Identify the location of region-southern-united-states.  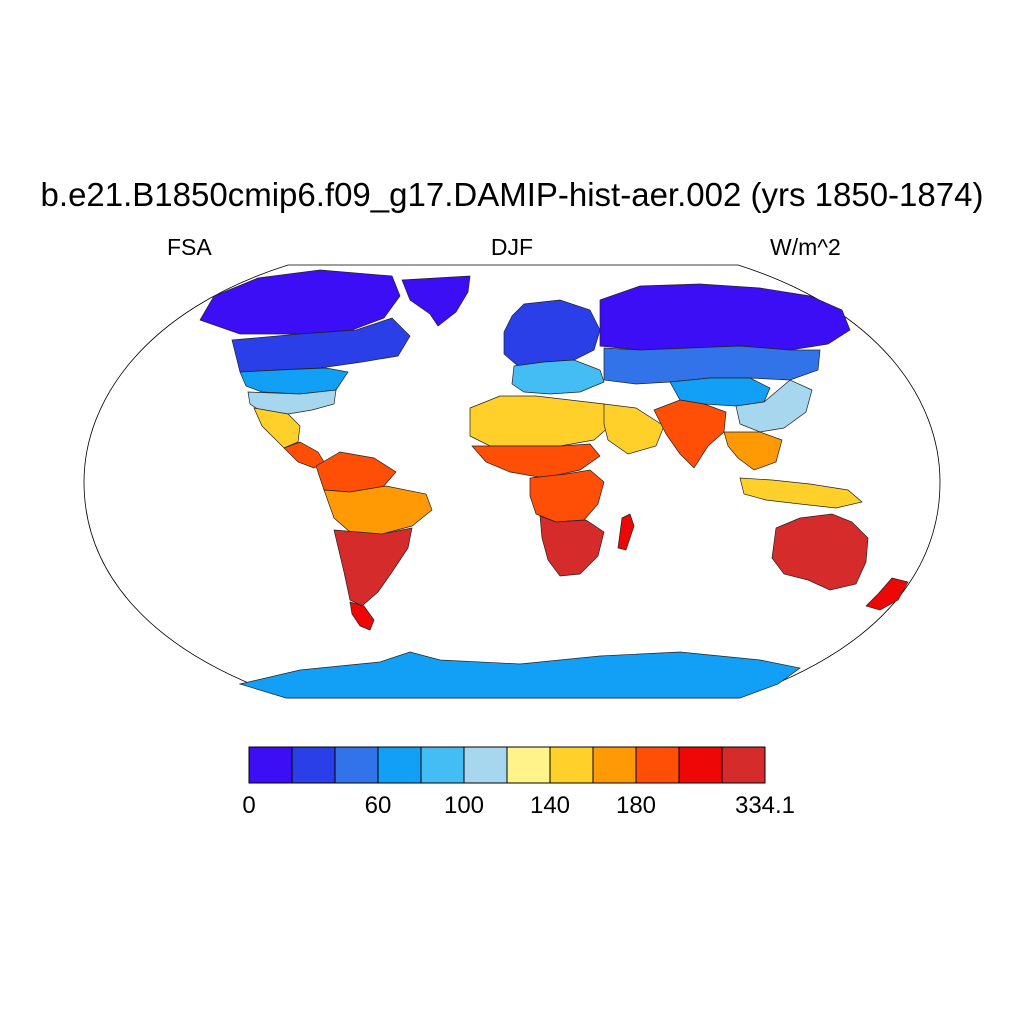
(292, 402).